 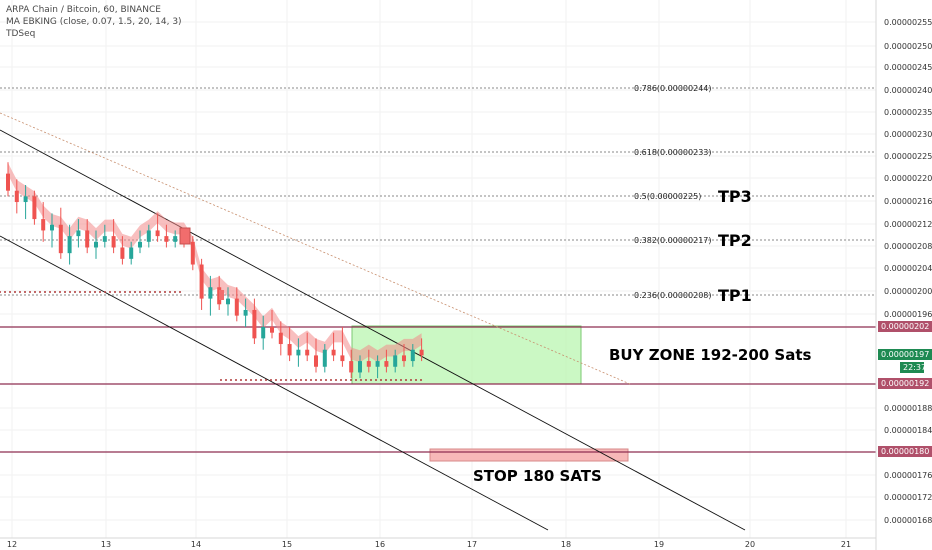 I want to click on y-tick-label: 0.00000220, so click(x=908, y=178).